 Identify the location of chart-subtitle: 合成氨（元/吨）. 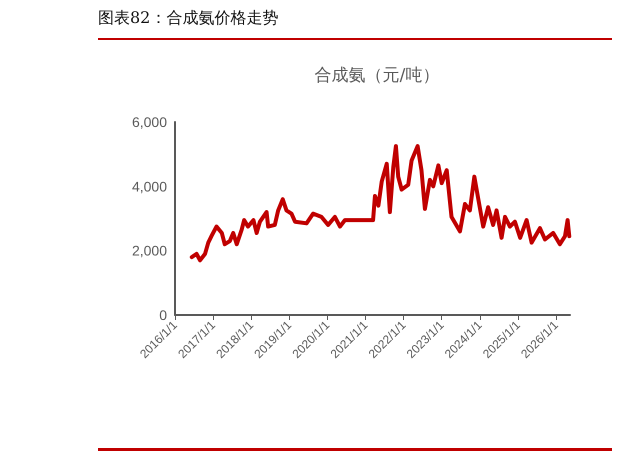
(377, 76).